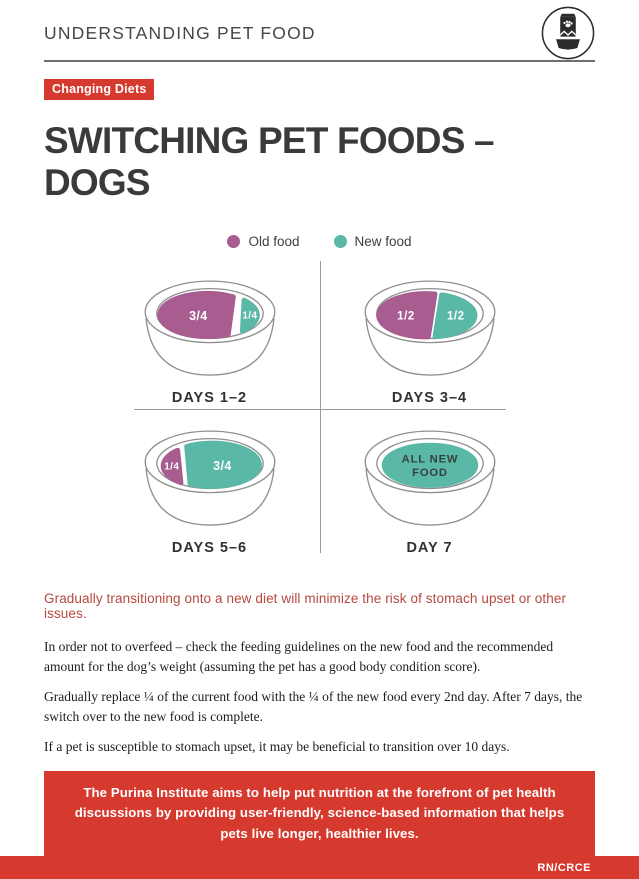 The height and width of the screenshot is (879, 639). Describe the element at coordinates (171, 466) in the screenshot. I see `portion-label-old: 1/4` at that location.